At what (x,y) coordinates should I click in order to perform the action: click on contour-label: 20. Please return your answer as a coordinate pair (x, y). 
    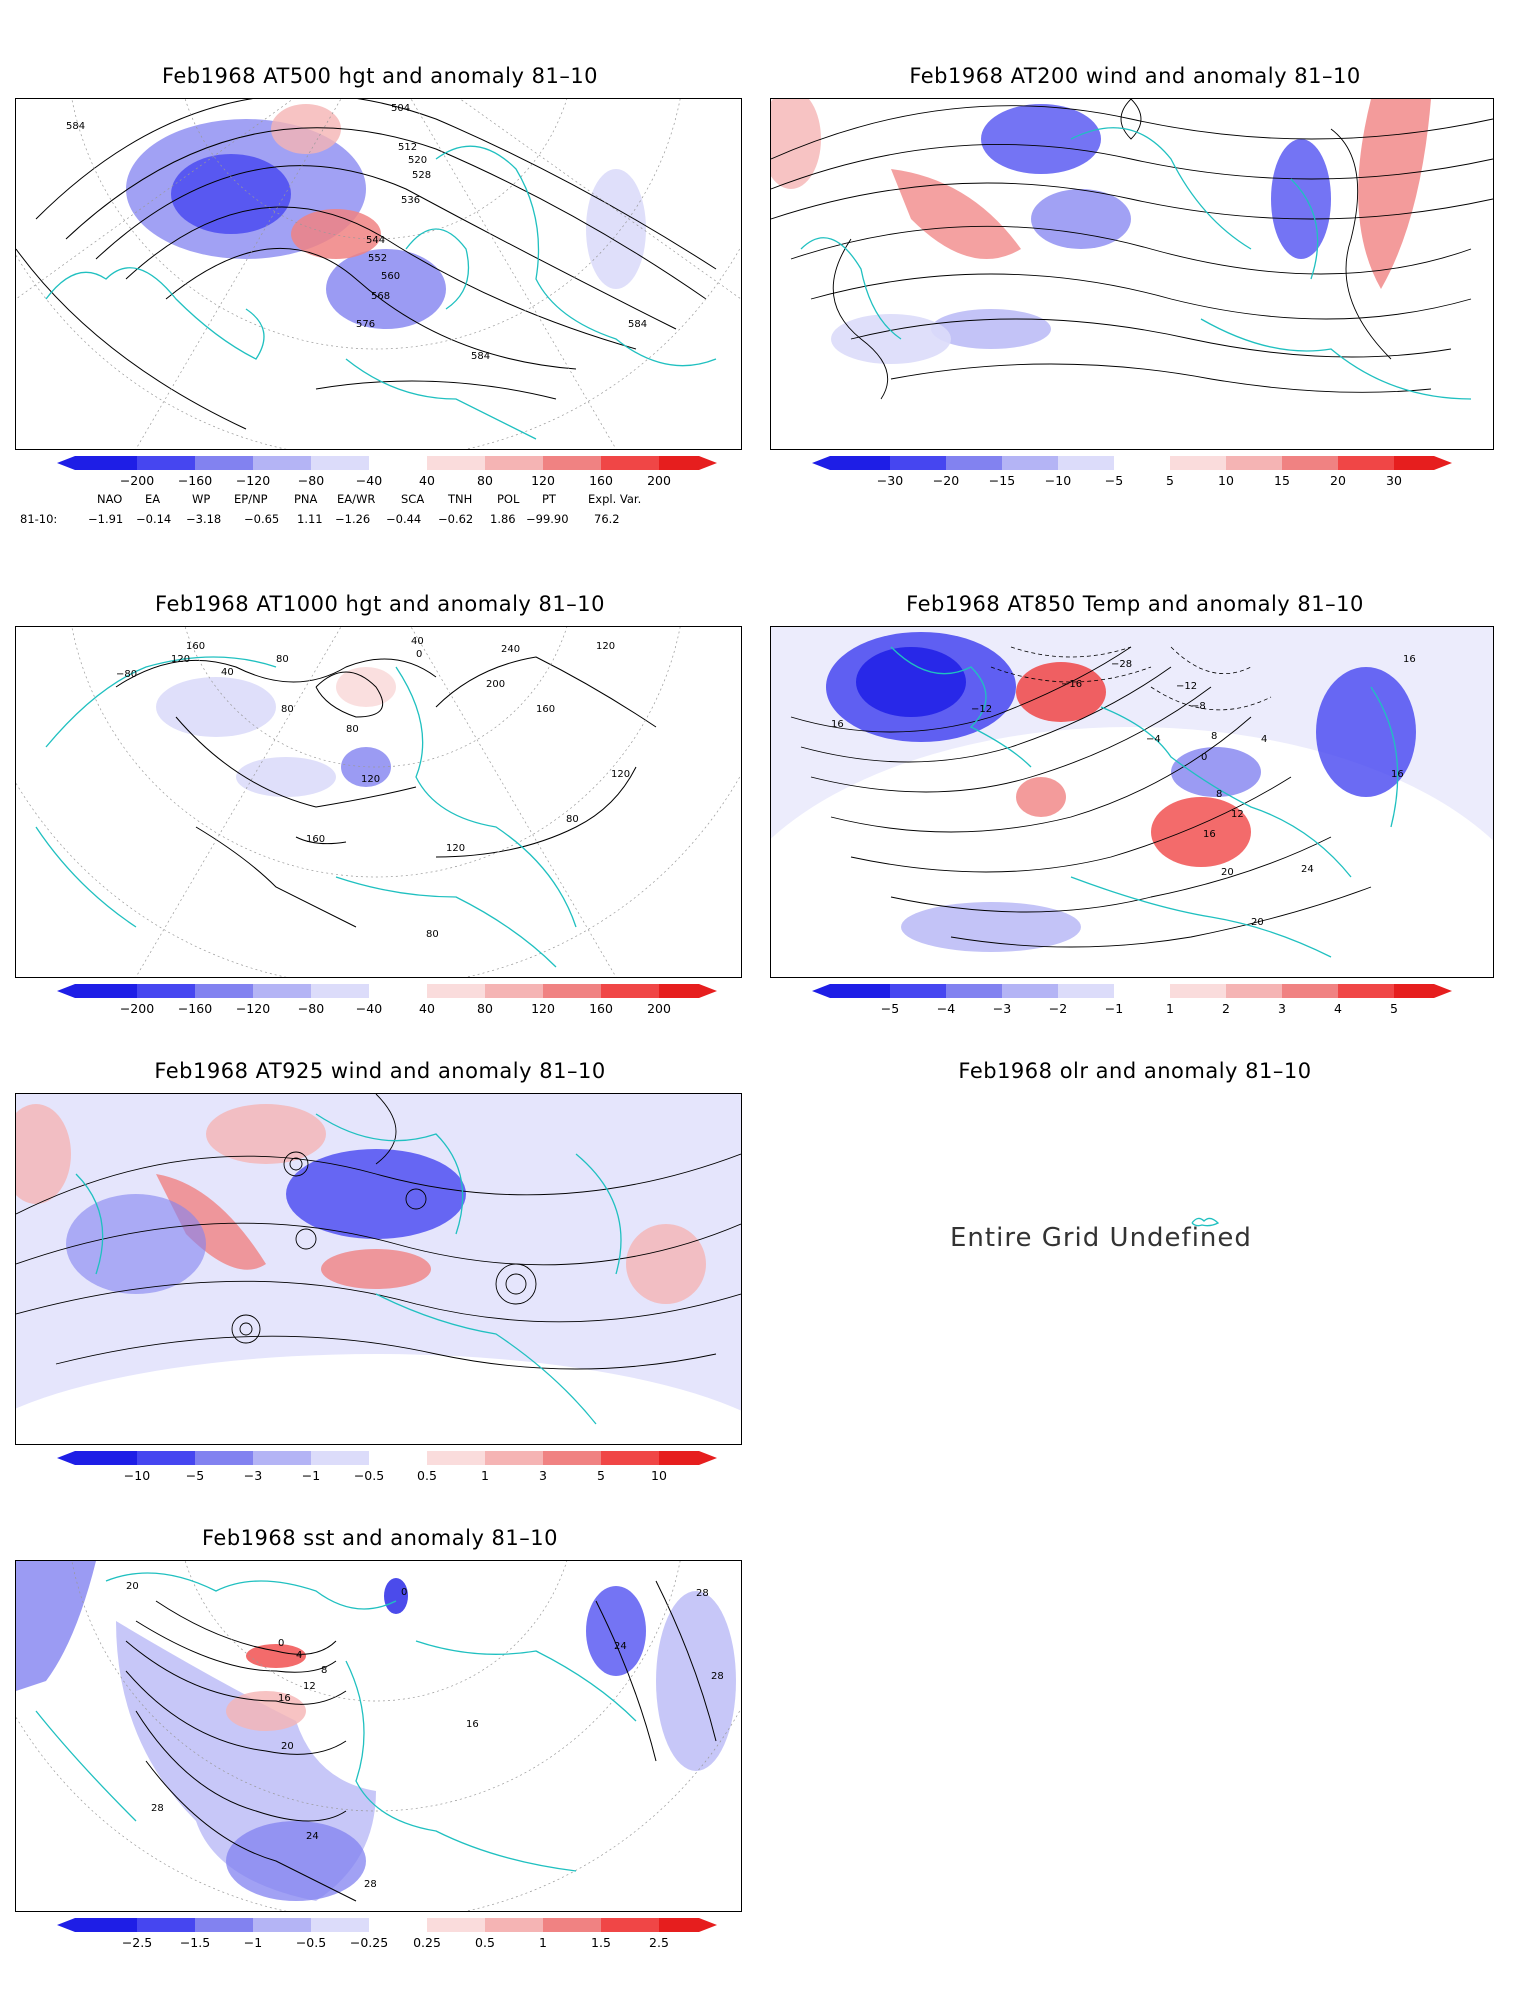
    Looking at the image, I should click on (132, 1586).